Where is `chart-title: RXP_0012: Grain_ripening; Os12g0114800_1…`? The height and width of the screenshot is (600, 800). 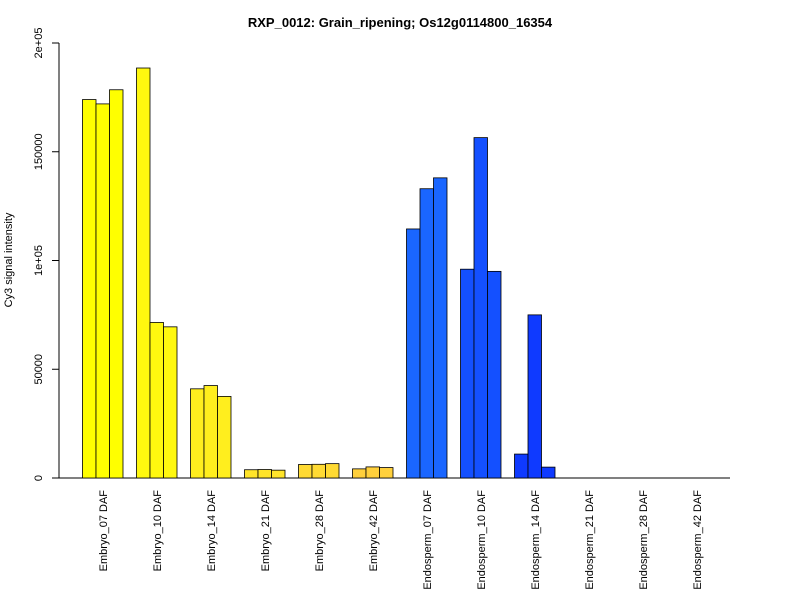 chart-title: RXP_0012: Grain_ripening; Os12g0114800_1… is located at coordinates (400, 22).